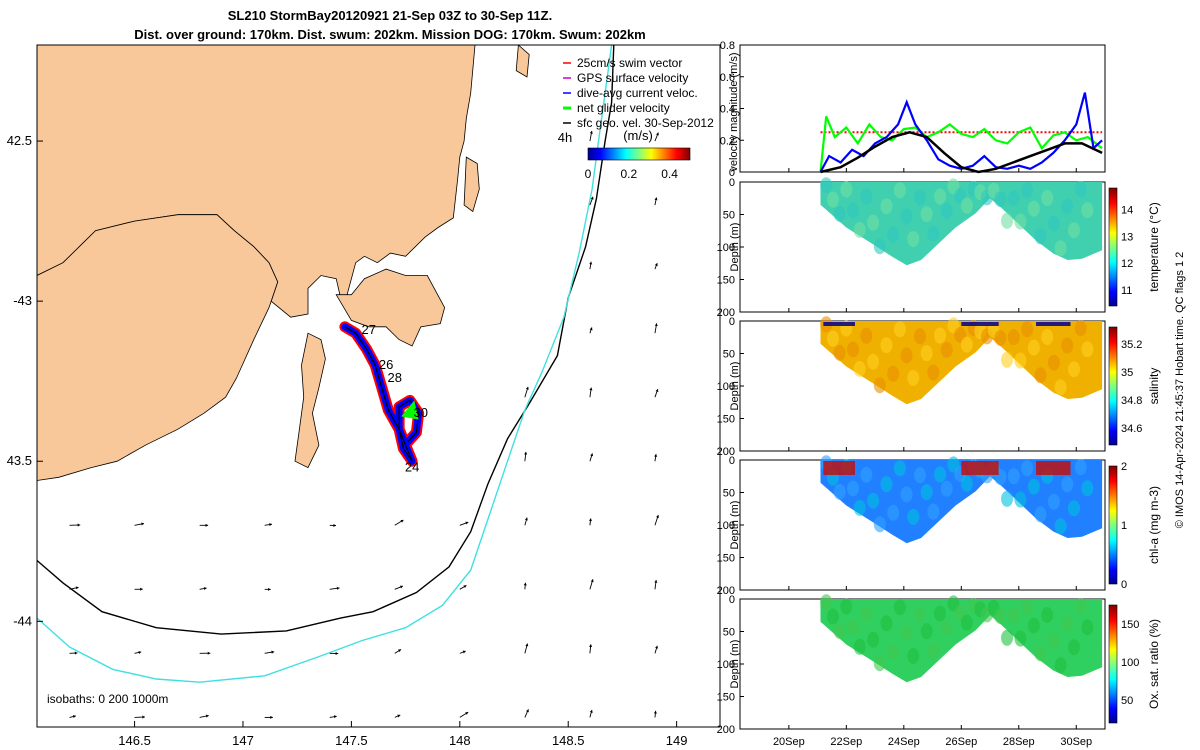 This screenshot has height=750, width=1200. What do you see at coordinates (1127, 264) in the screenshot?
I see `colorbar-tick-label: 12` at bounding box center [1127, 264].